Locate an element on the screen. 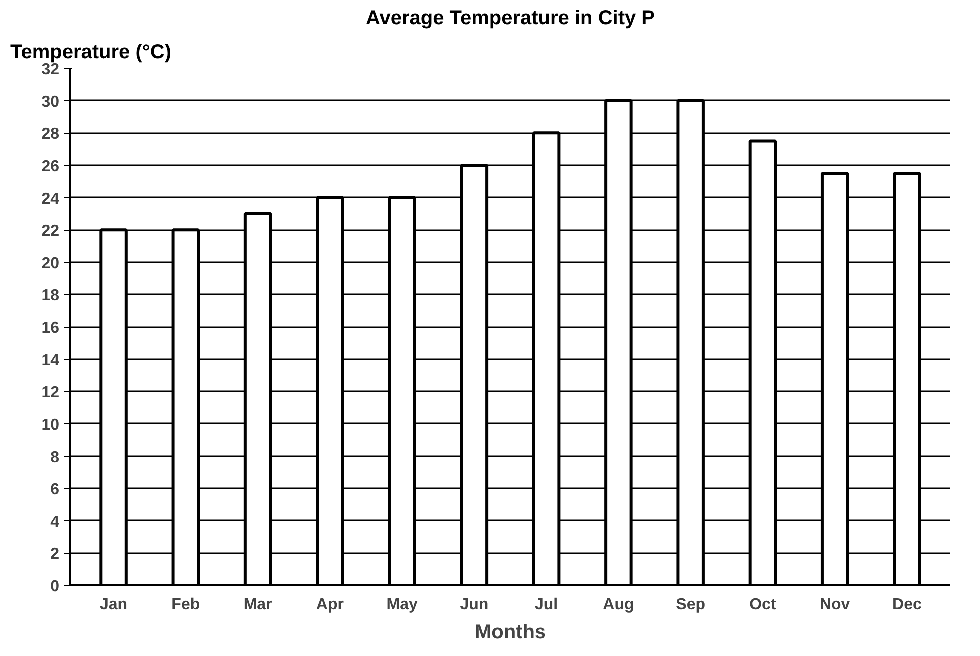  y-tick-label: 24 is located at coordinates (51, 199).